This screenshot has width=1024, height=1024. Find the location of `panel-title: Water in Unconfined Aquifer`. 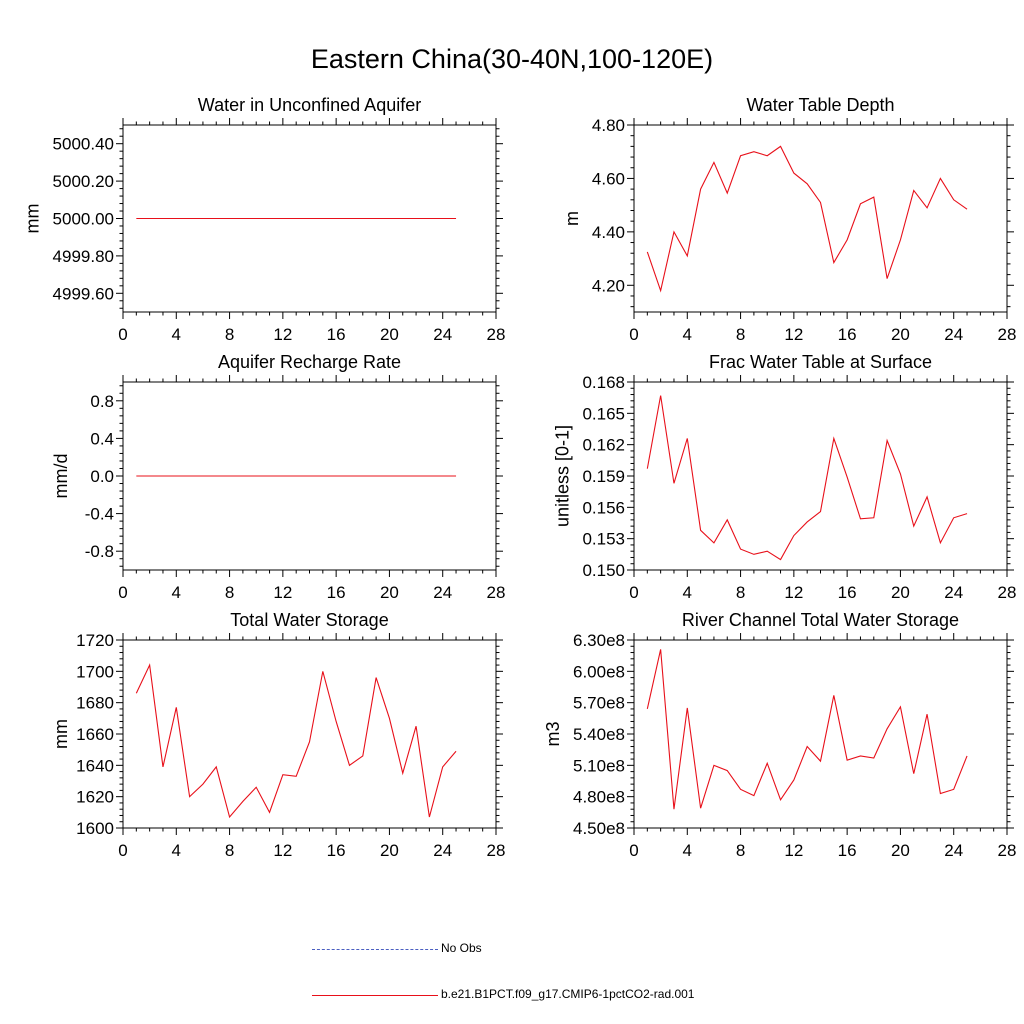

panel-title: Water in Unconfined Aquifer is located at coordinates (309, 105).